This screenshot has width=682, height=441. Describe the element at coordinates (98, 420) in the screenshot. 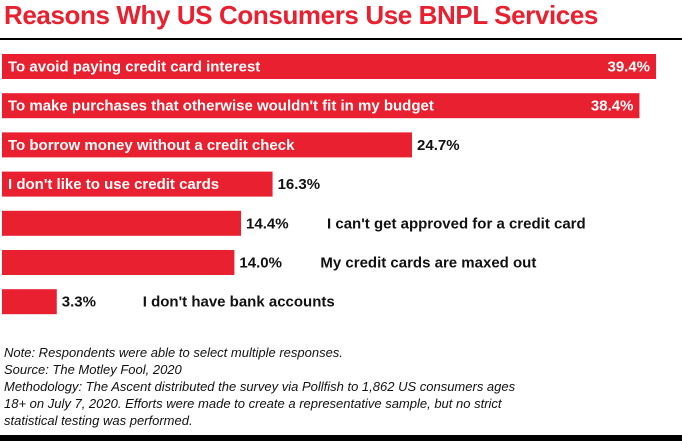

I see `methodology-text-line-3: statistical testing was performed.` at that location.